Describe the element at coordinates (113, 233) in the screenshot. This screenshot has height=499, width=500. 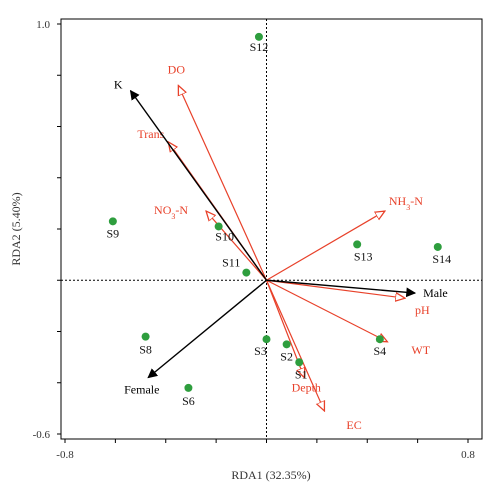
I see `site-label-s9: S9` at that location.